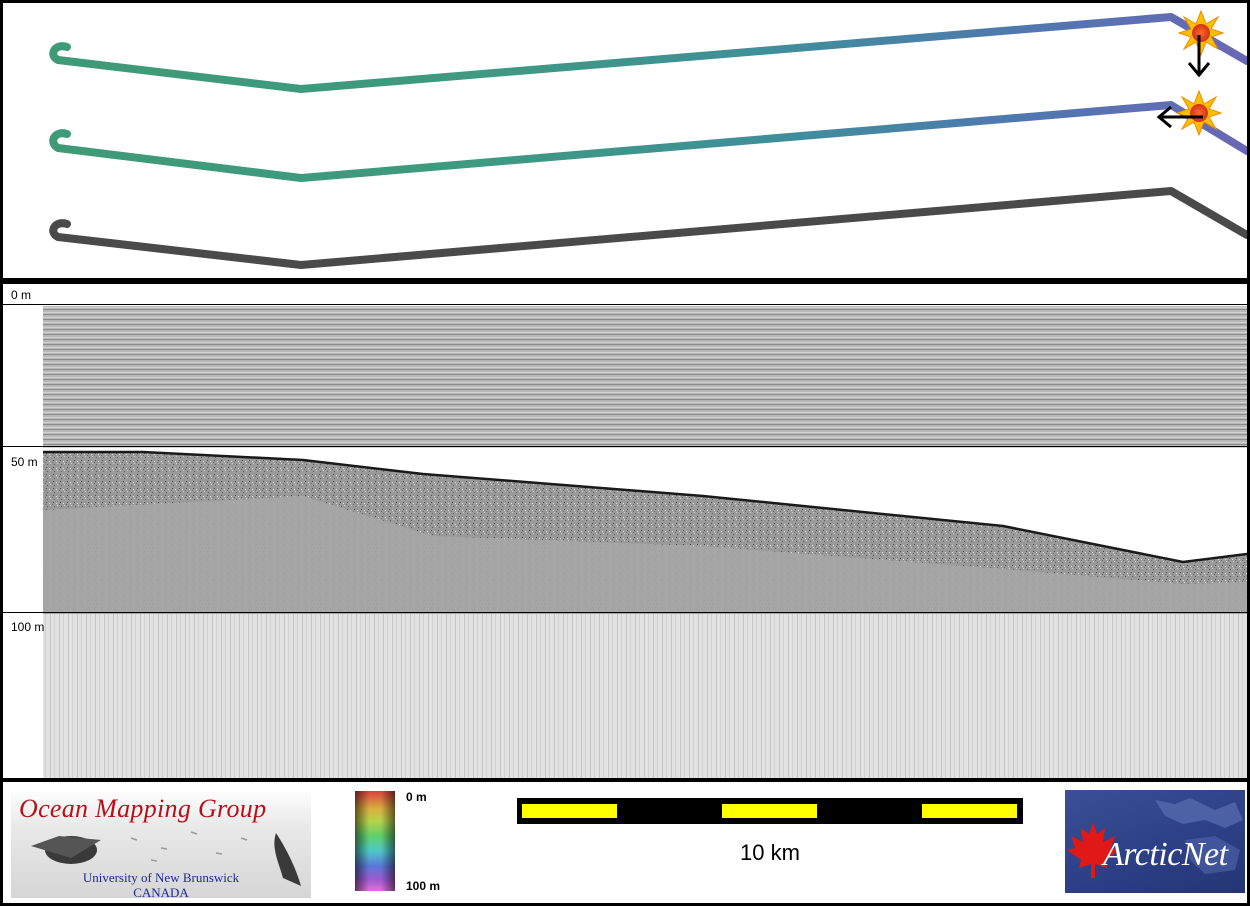  I want to click on arcticnet-text: ArcticNet, so click(1165, 854).